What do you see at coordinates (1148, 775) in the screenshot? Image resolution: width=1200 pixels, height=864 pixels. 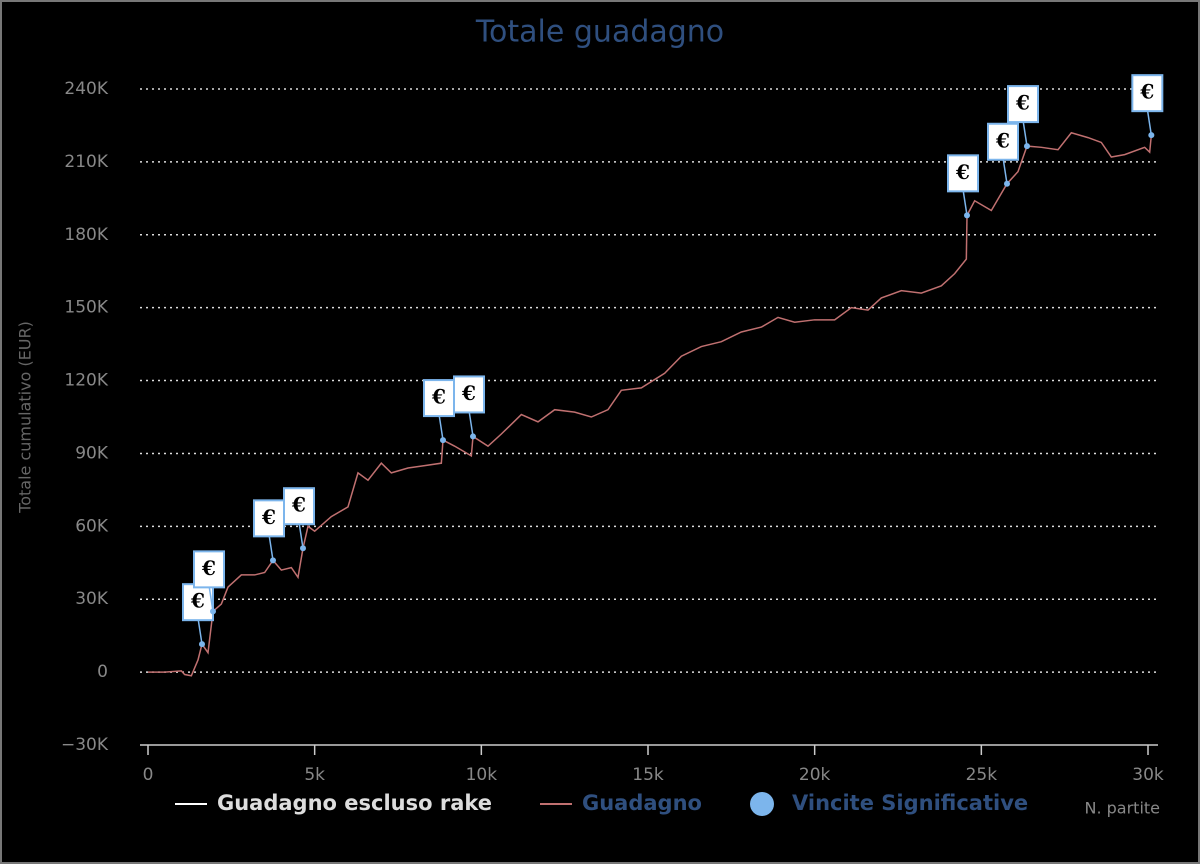 I see `x-tick-label: 30k` at bounding box center [1148, 775].